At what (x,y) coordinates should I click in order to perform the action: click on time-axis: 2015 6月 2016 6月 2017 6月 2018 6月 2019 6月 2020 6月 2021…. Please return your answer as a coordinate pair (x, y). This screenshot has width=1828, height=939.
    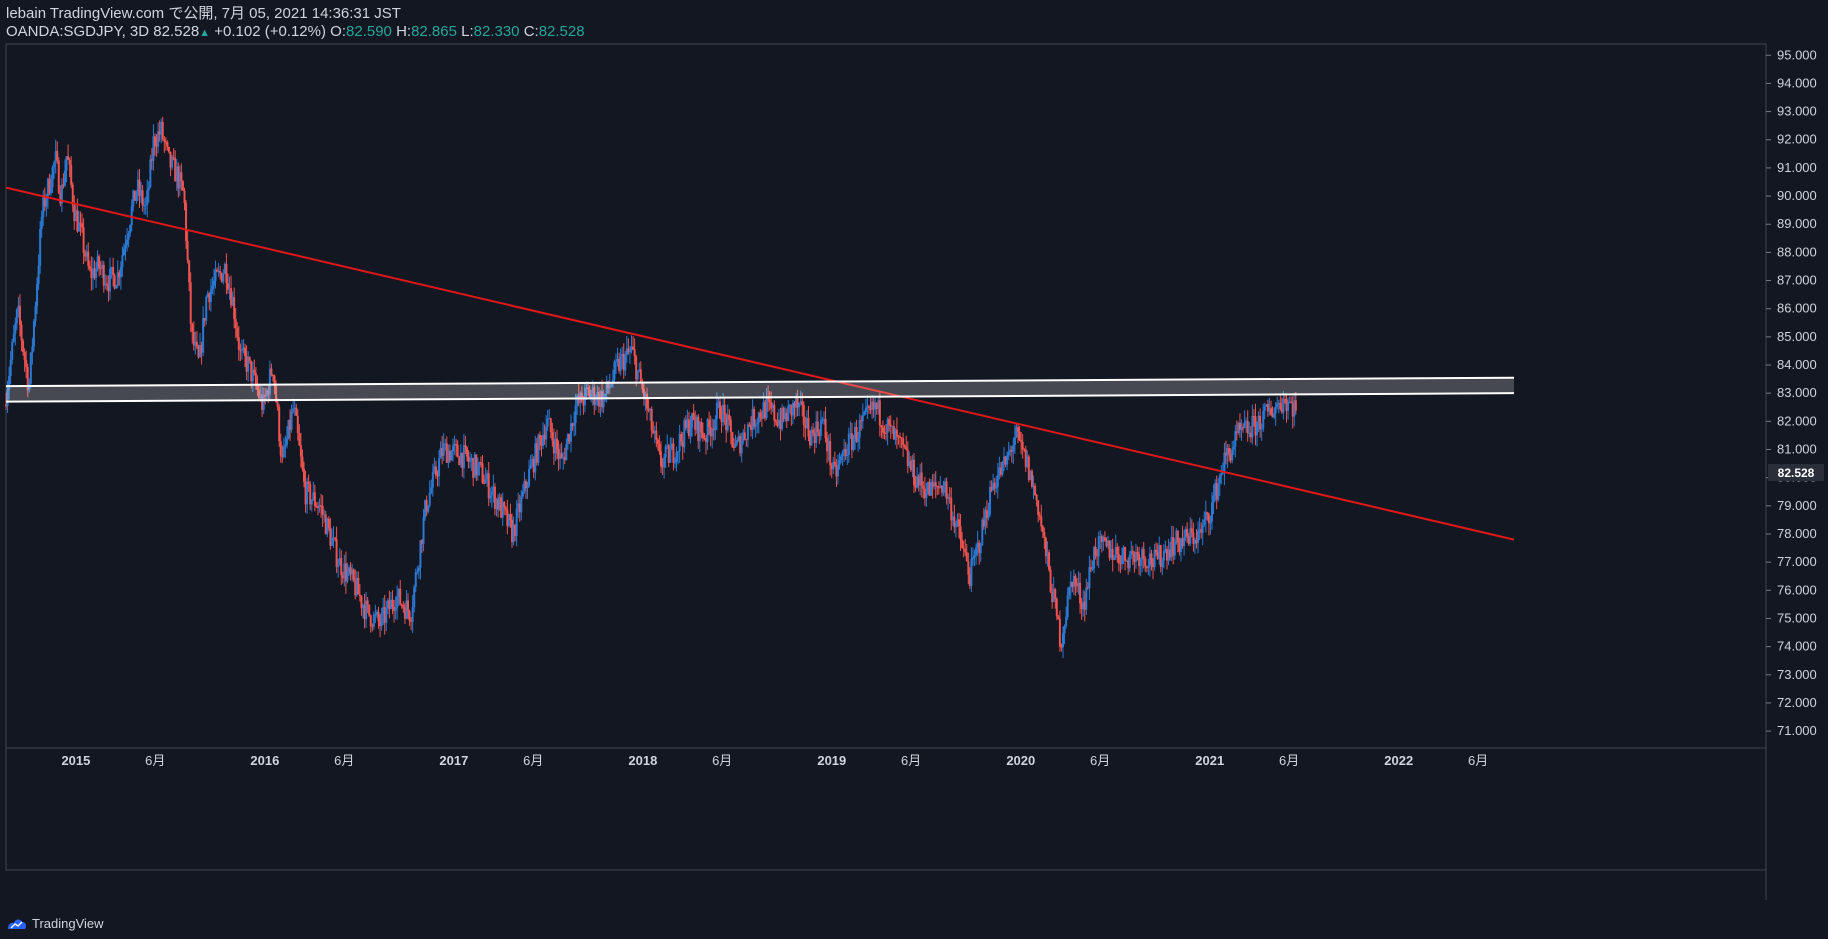
    Looking at the image, I should click on (886, 757).